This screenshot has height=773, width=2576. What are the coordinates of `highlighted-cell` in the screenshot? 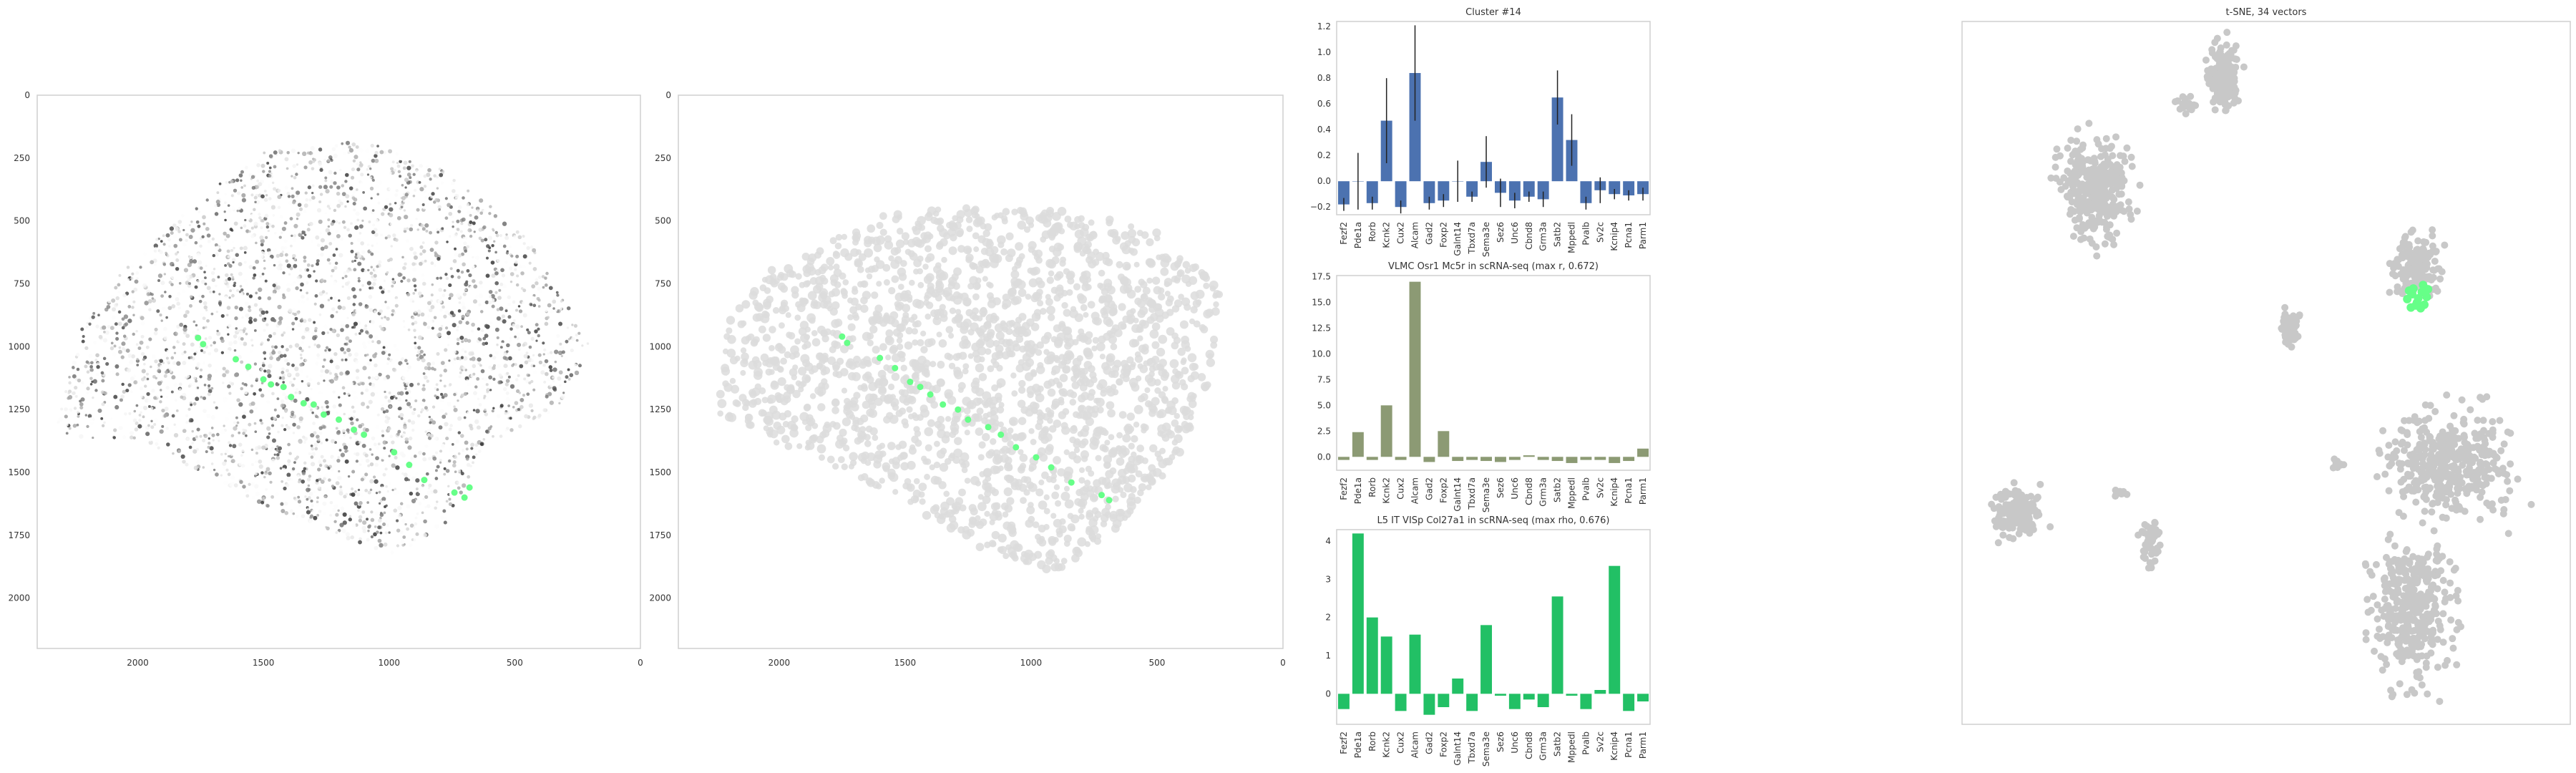 It's located at (283, 387).